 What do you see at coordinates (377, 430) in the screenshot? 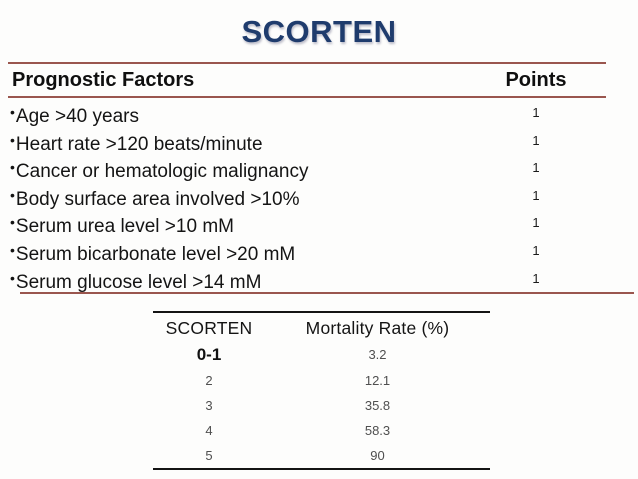
I see `mortality-rate: 58.3` at bounding box center [377, 430].